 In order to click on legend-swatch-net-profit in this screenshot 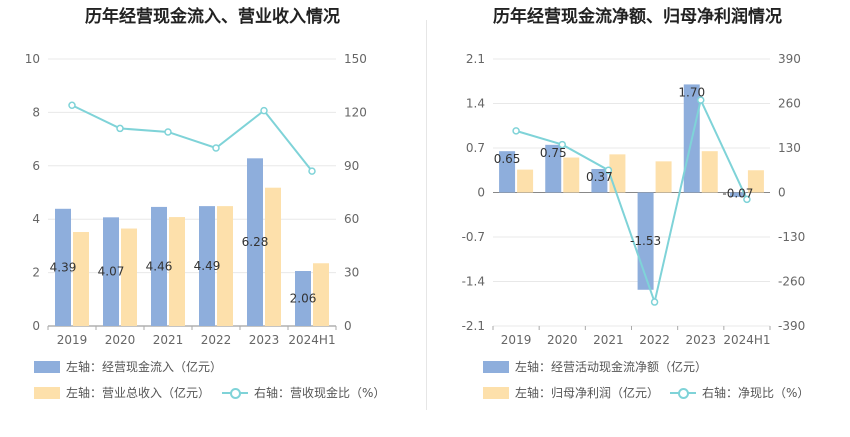, I will do `click(496, 392)`.